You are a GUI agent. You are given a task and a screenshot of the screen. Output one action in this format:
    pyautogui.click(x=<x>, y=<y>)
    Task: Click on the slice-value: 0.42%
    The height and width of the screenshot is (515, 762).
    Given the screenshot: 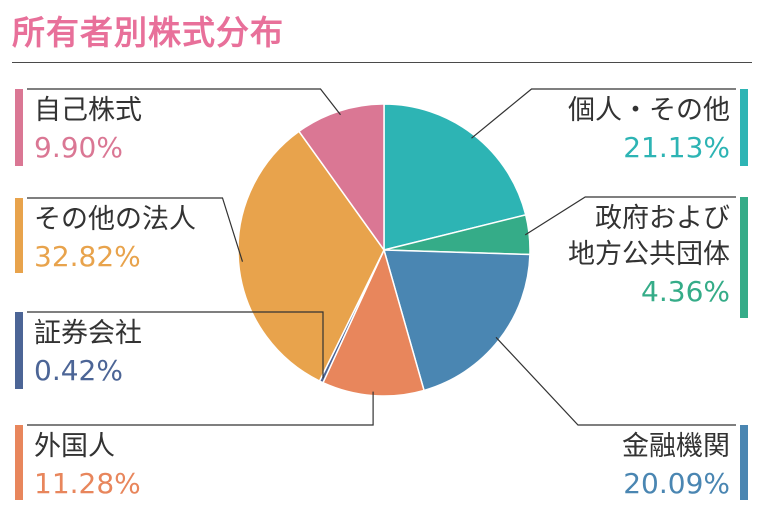 What is the action you would take?
    pyautogui.click(x=78, y=370)
    